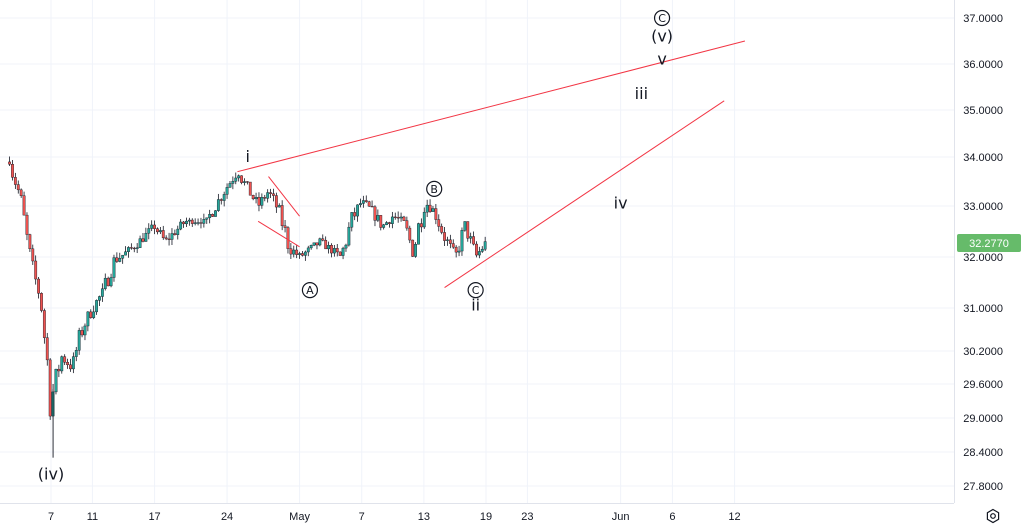  Describe the element at coordinates (51, 474) in the screenshot. I see `wave-label: (iv)` at that location.